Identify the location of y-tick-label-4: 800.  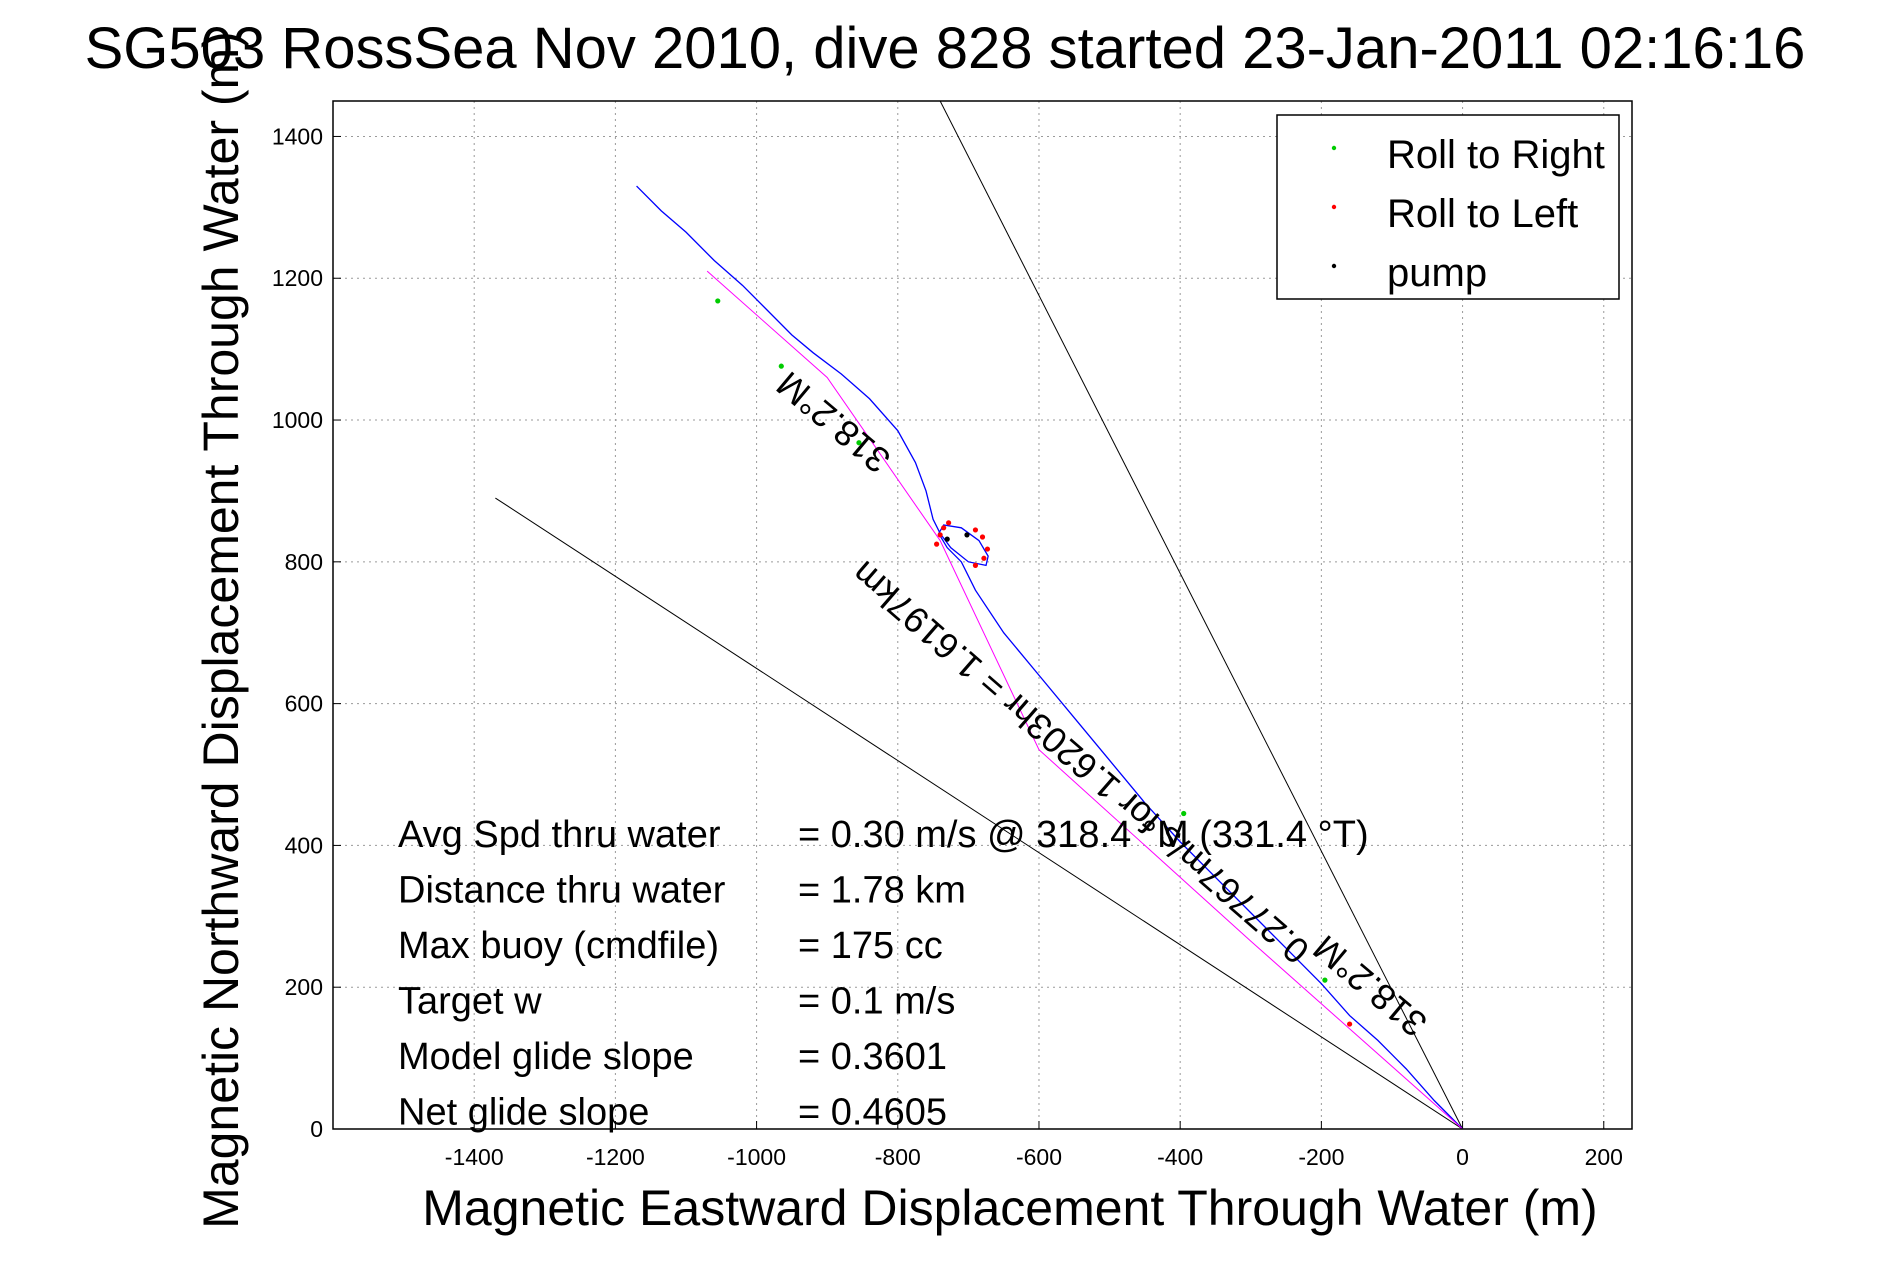
(304, 562).